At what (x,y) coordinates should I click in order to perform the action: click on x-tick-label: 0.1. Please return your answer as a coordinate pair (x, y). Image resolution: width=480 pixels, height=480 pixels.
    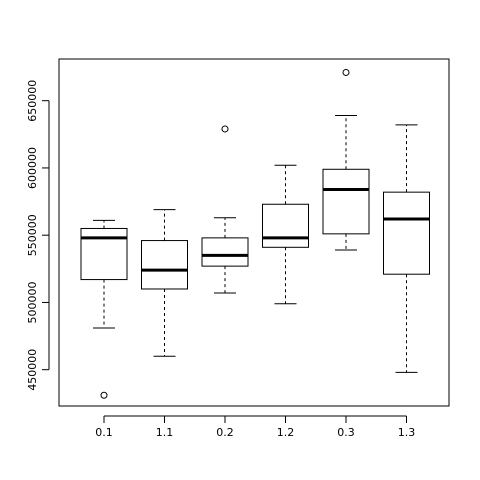
    Looking at the image, I should click on (104, 432).